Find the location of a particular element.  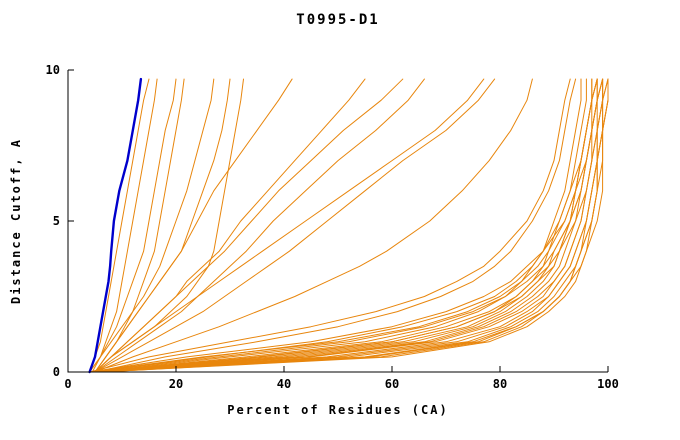

x-tick-label: 100 is located at coordinates (608, 384).